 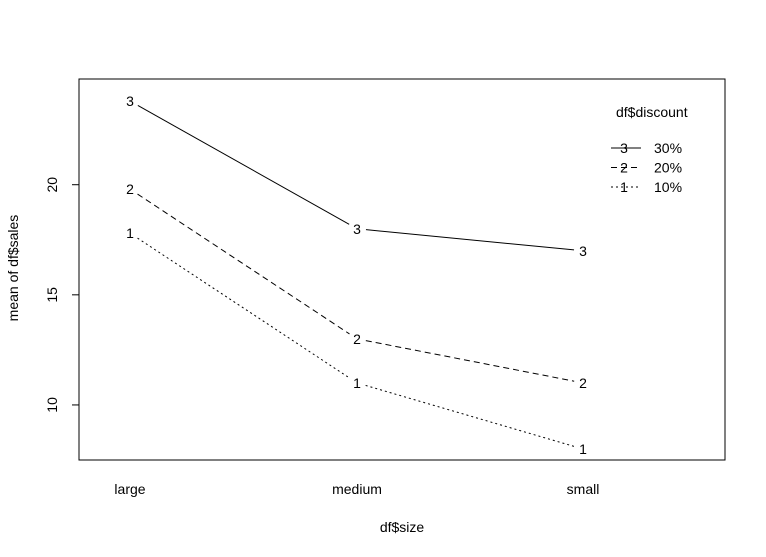 I want to click on x-axis-label: df$size, so click(x=402, y=527).